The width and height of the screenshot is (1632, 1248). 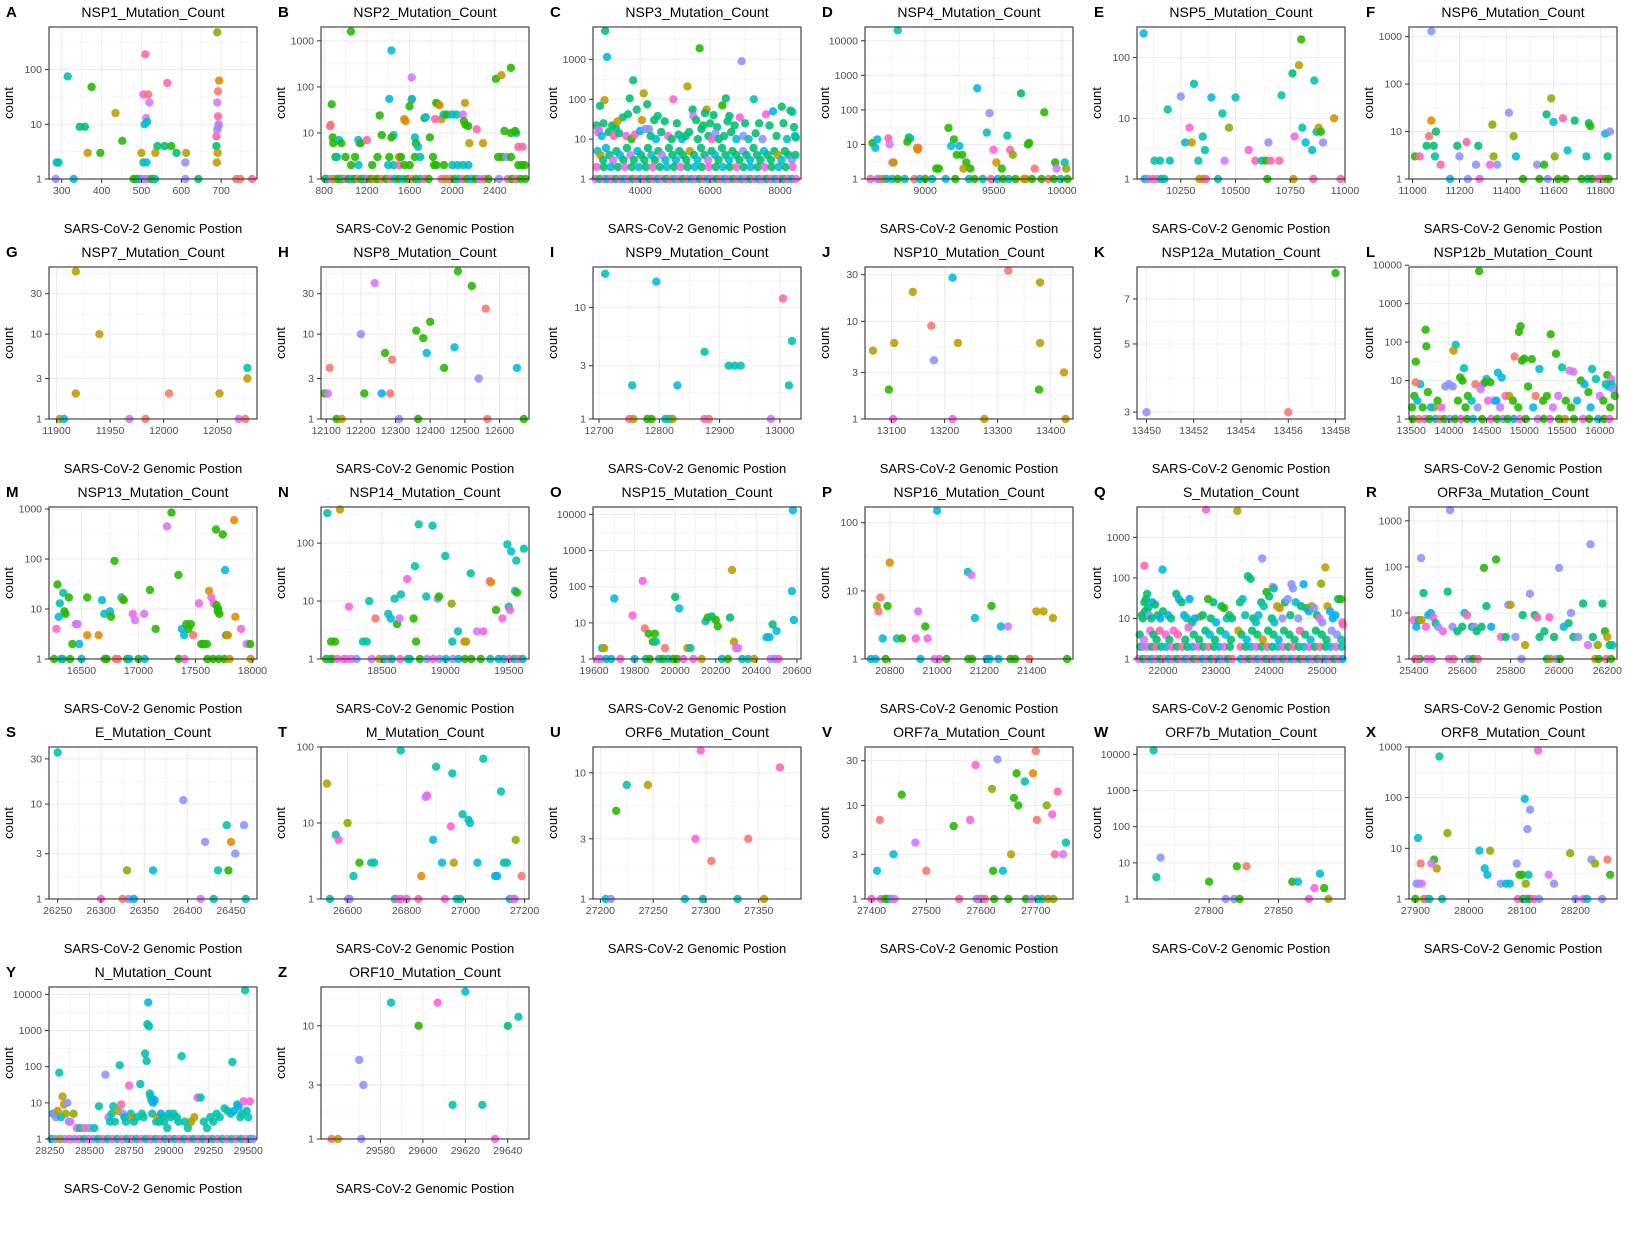 What do you see at coordinates (230, 911) in the screenshot?
I see `x-tick-label: 26450` at bounding box center [230, 911].